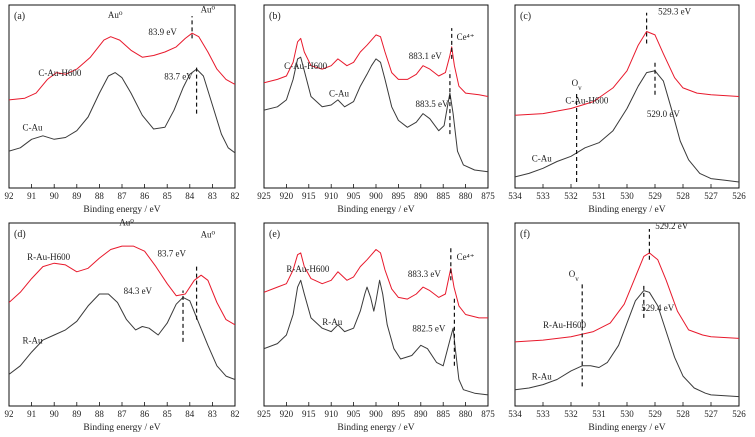 The height and width of the screenshot is (437, 755). What do you see at coordinates (309, 414) in the screenshot?
I see `x-tick-label: 915` at bounding box center [309, 414].